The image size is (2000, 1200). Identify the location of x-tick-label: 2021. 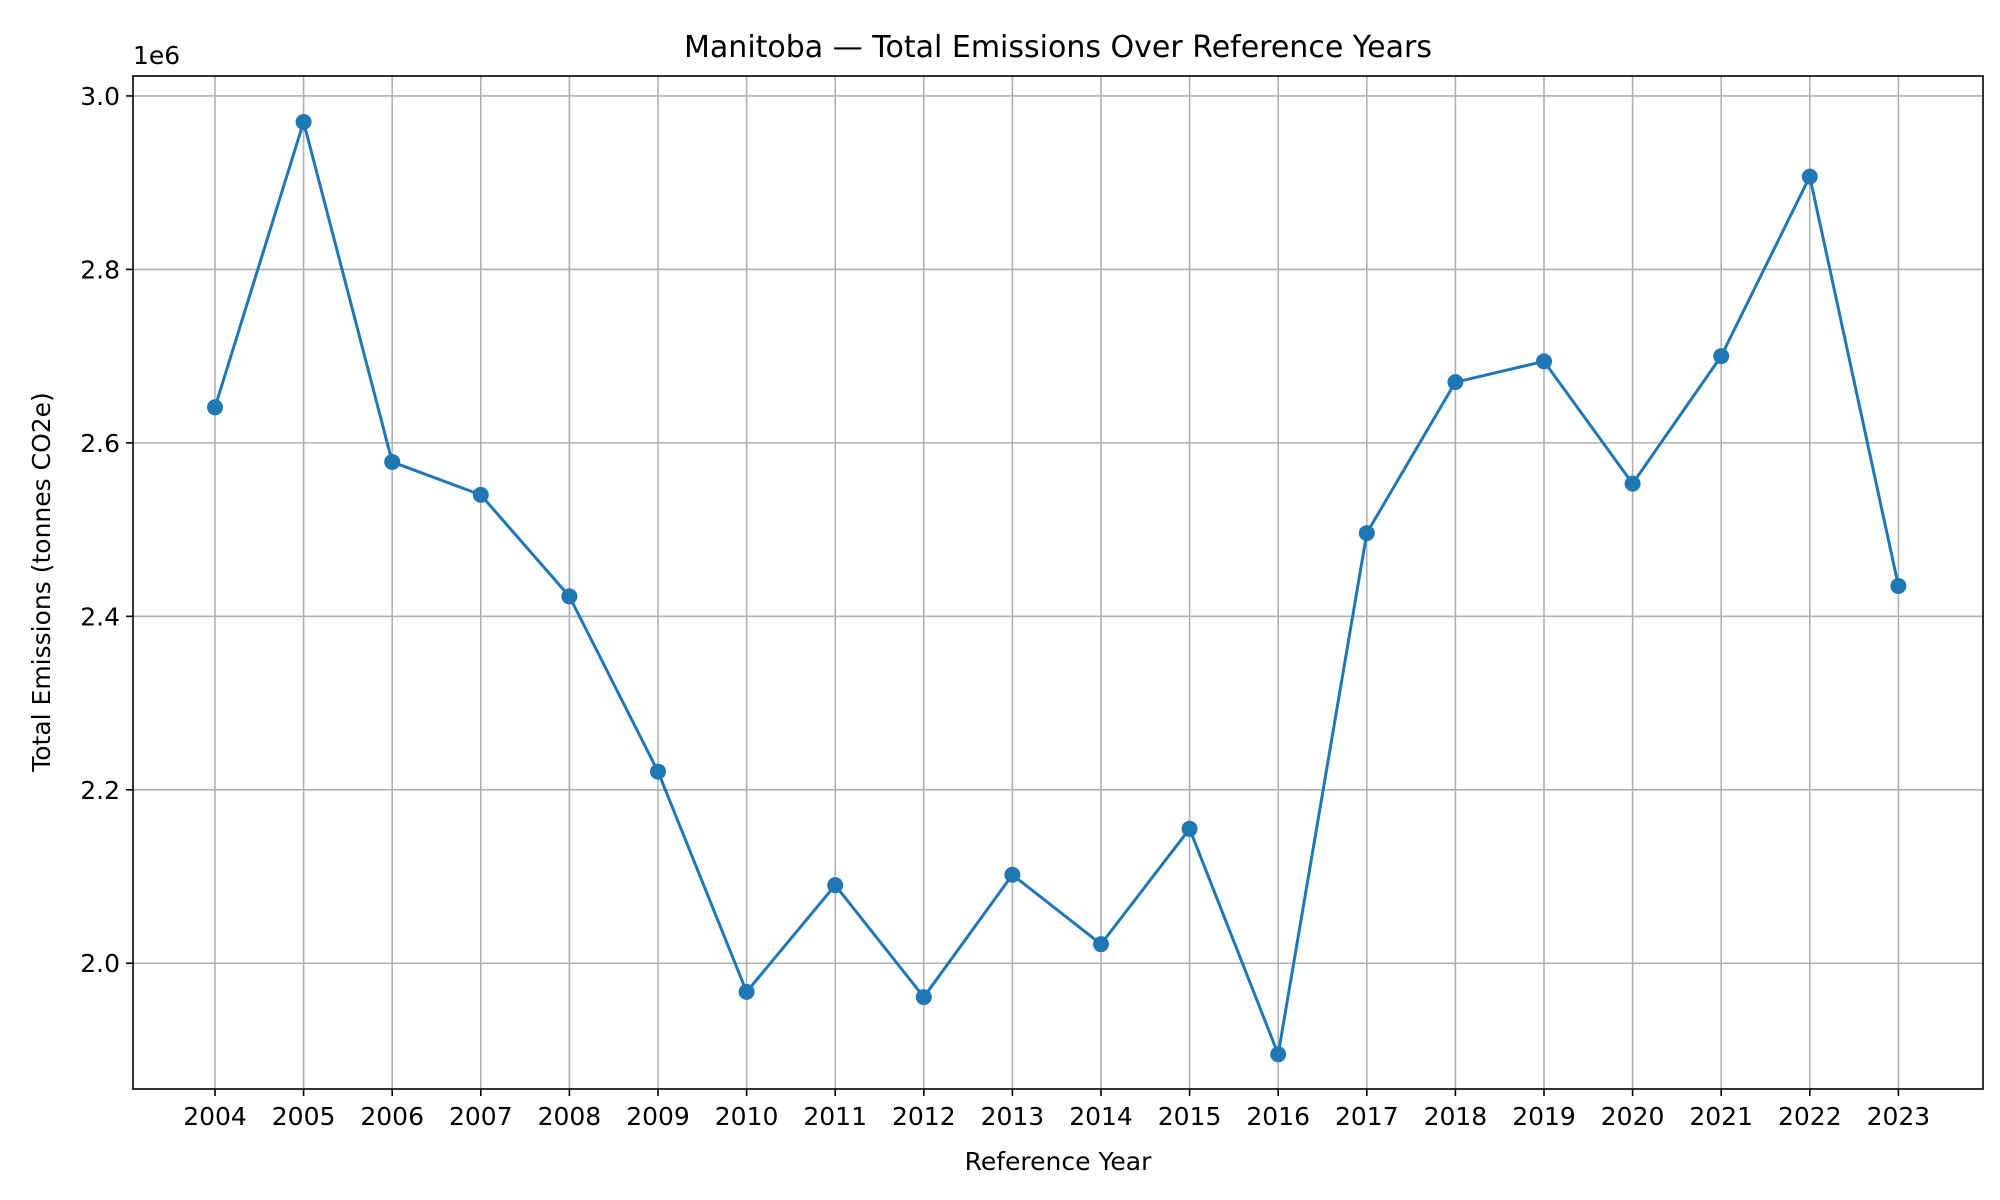
(1721, 1116).